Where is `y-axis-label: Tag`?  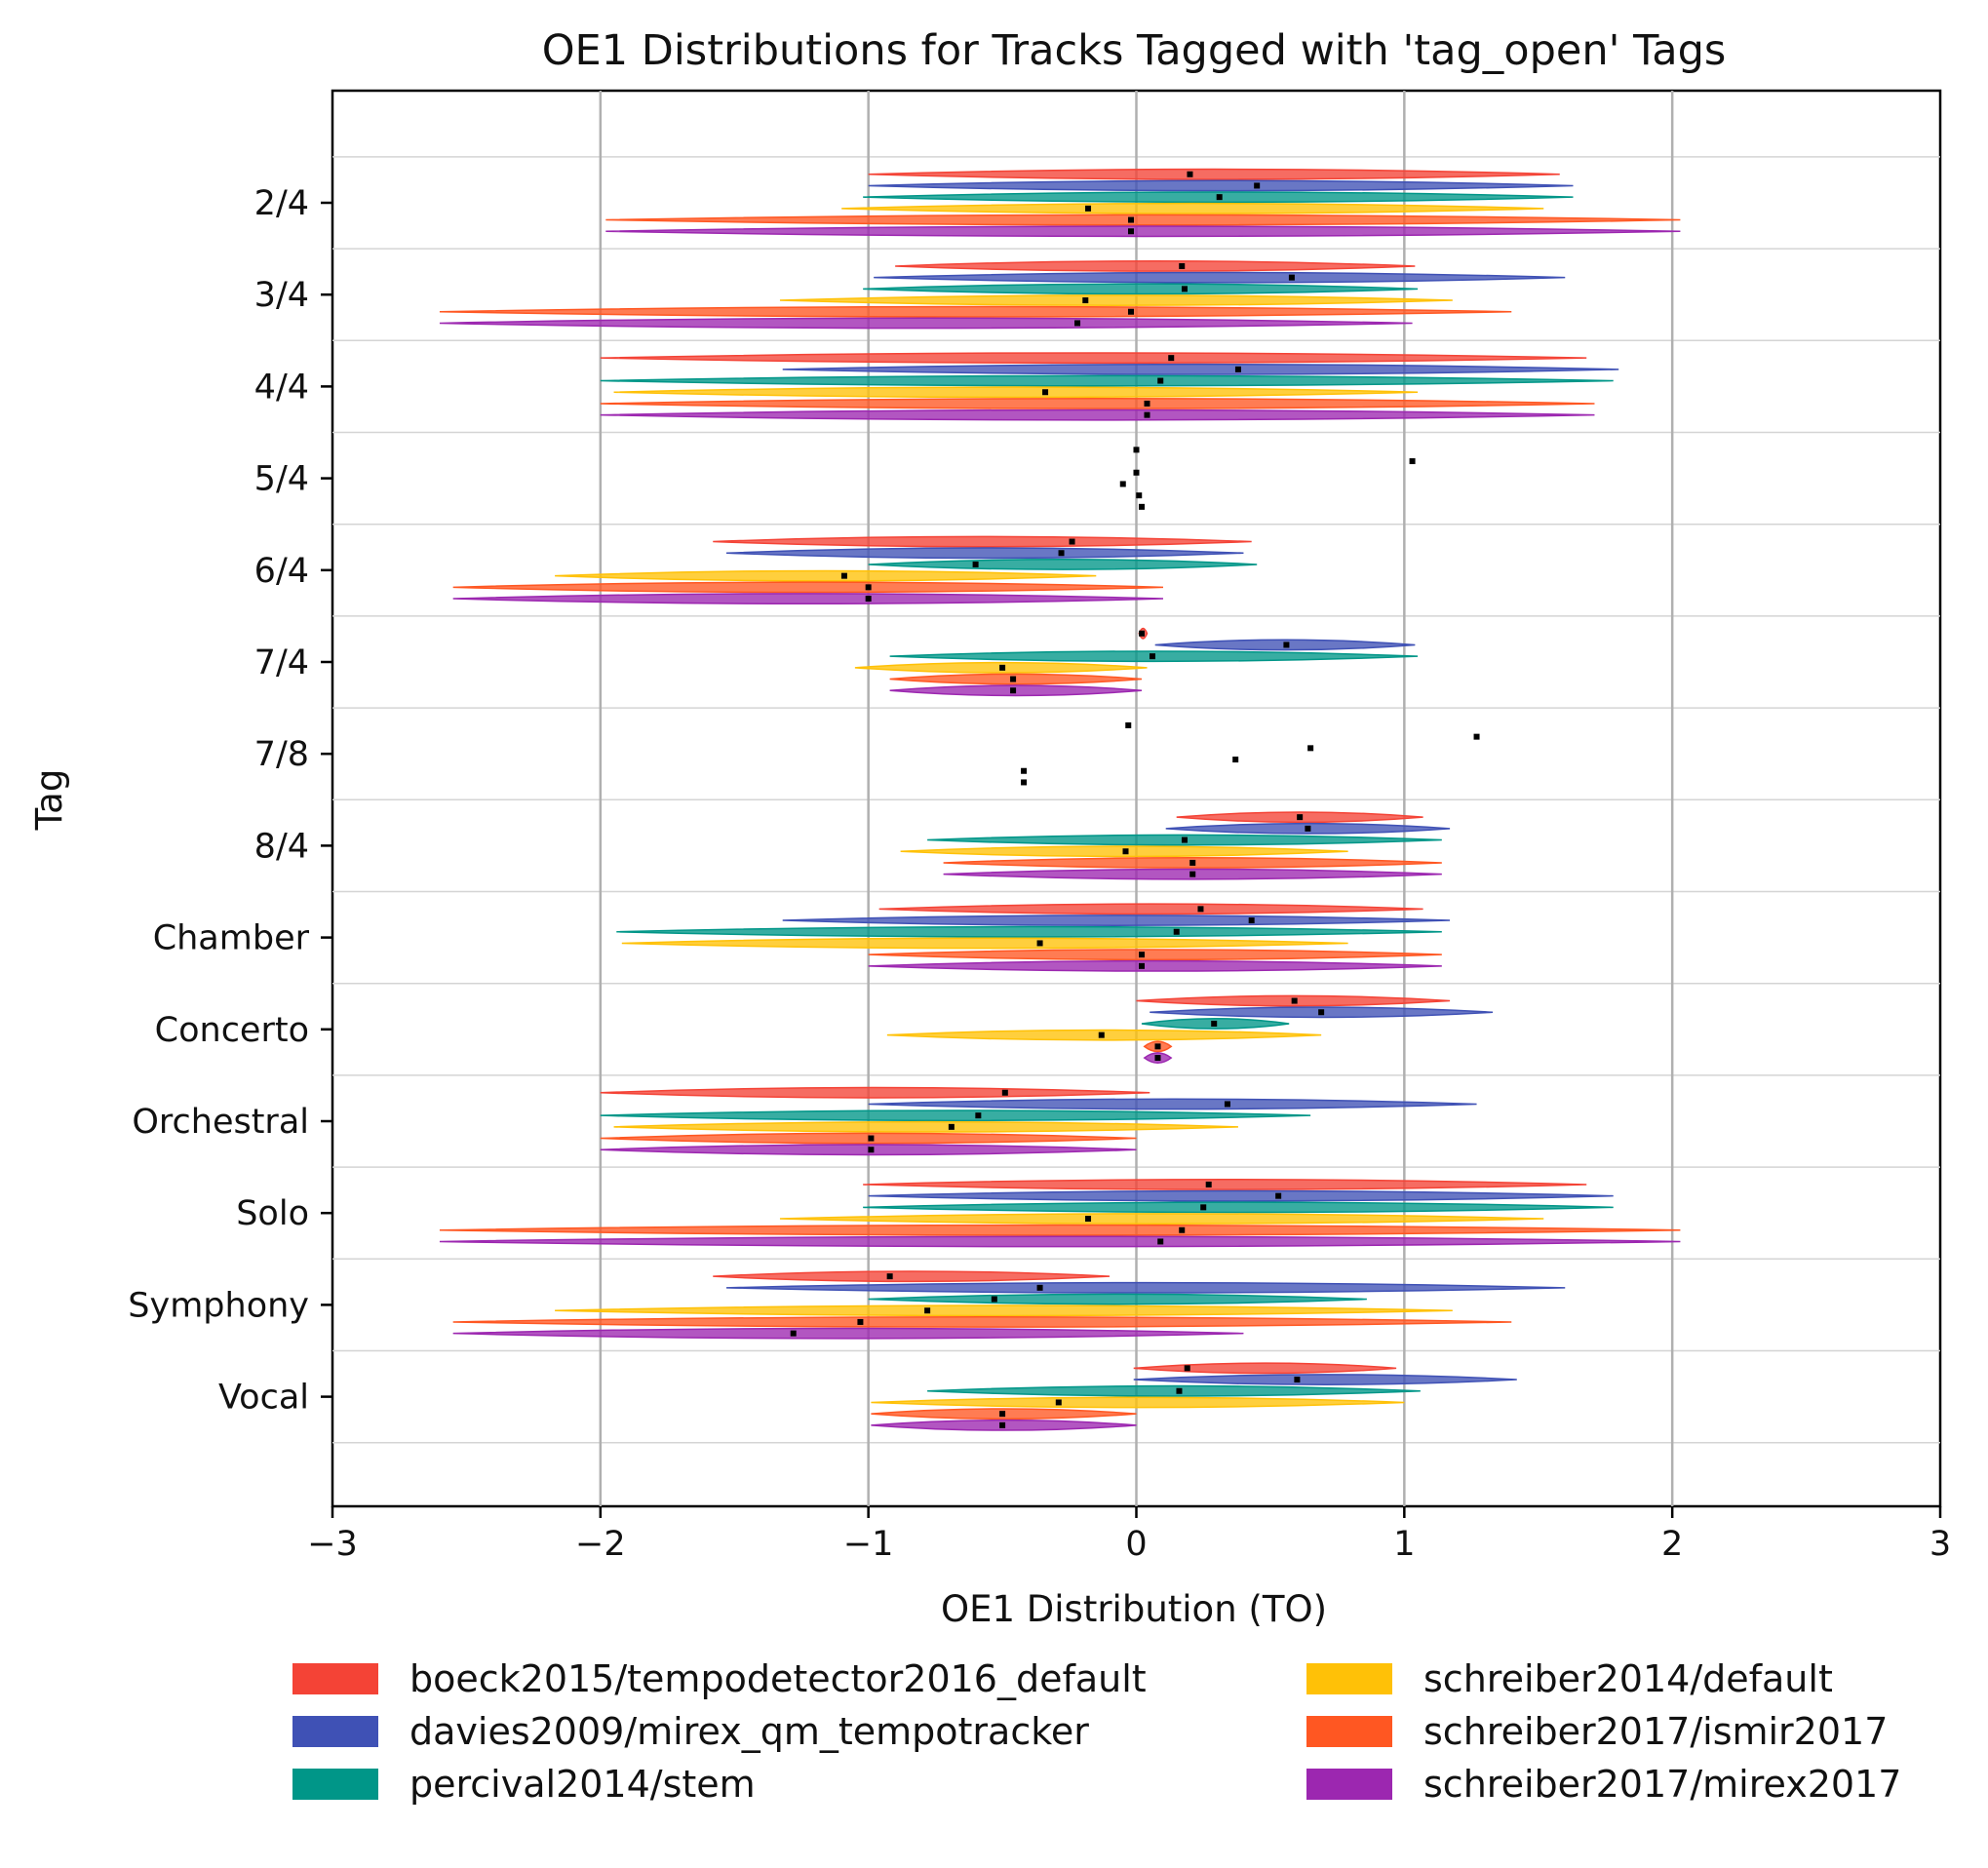 y-axis-label: Tag is located at coordinates (49, 800).